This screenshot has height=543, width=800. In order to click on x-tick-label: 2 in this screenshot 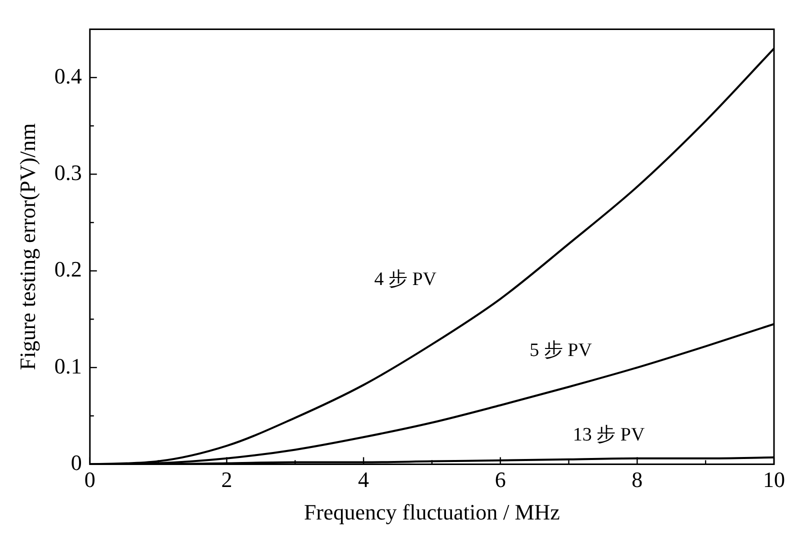, I will do `click(226, 479)`.